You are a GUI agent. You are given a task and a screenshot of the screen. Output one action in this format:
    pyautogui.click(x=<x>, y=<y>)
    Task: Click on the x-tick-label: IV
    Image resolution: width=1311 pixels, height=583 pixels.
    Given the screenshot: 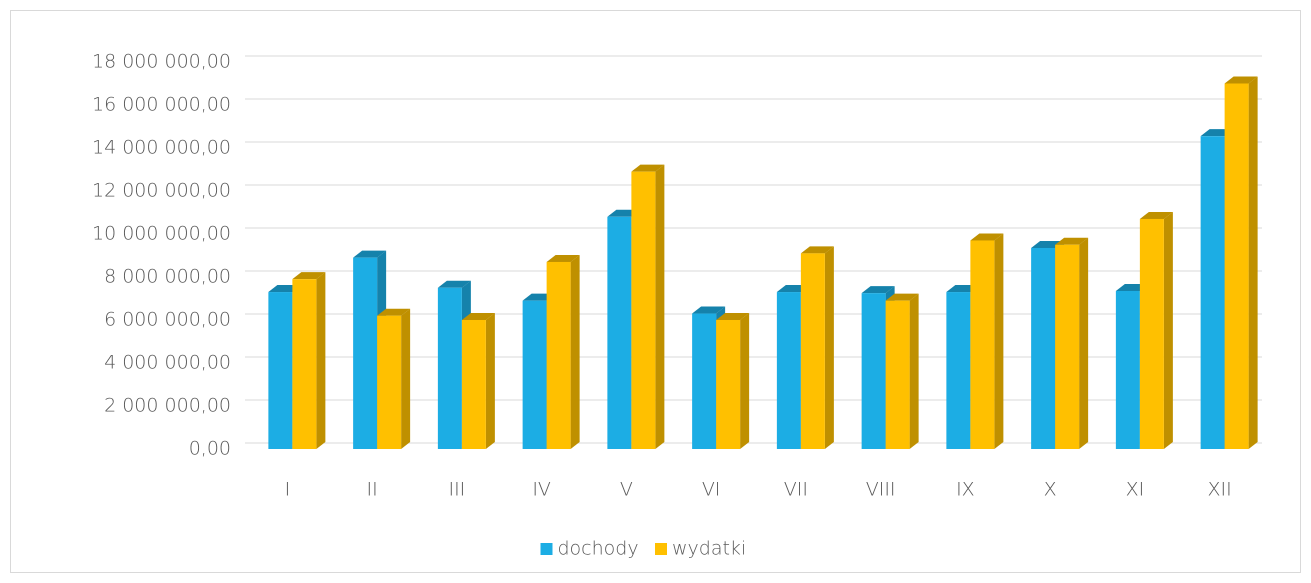 What is the action you would take?
    pyautogui.click(x=541, y=490)
    